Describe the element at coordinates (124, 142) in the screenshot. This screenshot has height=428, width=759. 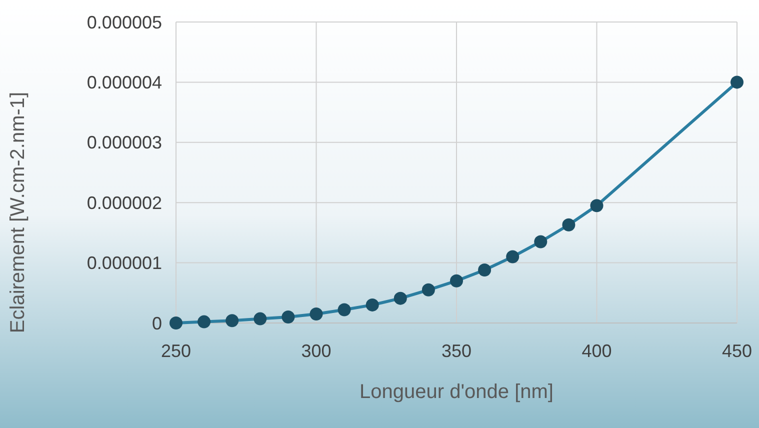
I see `y-tick-label: 0.000003` at that location.